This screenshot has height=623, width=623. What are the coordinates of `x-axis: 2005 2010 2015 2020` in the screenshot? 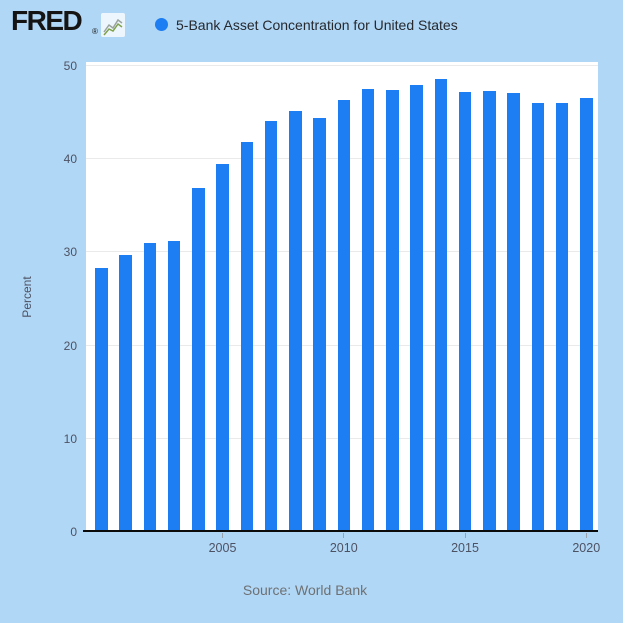 It's located at (343, 547).